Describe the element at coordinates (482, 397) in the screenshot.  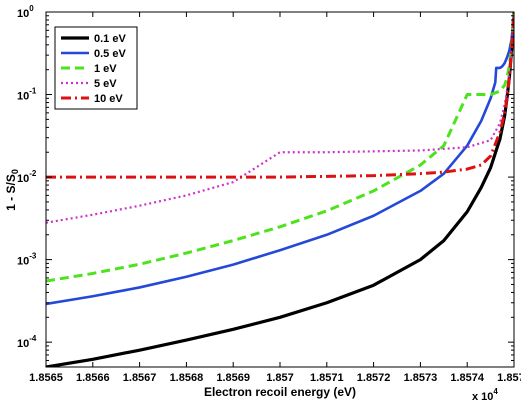
I see `x-axis-multiplier-base: x 10` at that location.